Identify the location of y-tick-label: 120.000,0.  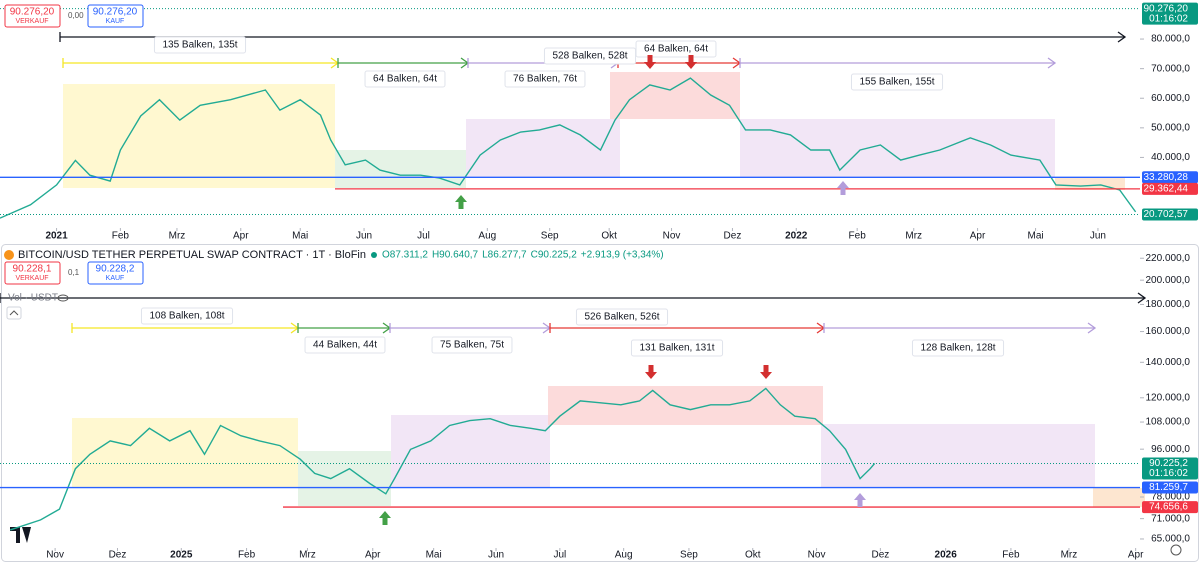
(1168, 397).